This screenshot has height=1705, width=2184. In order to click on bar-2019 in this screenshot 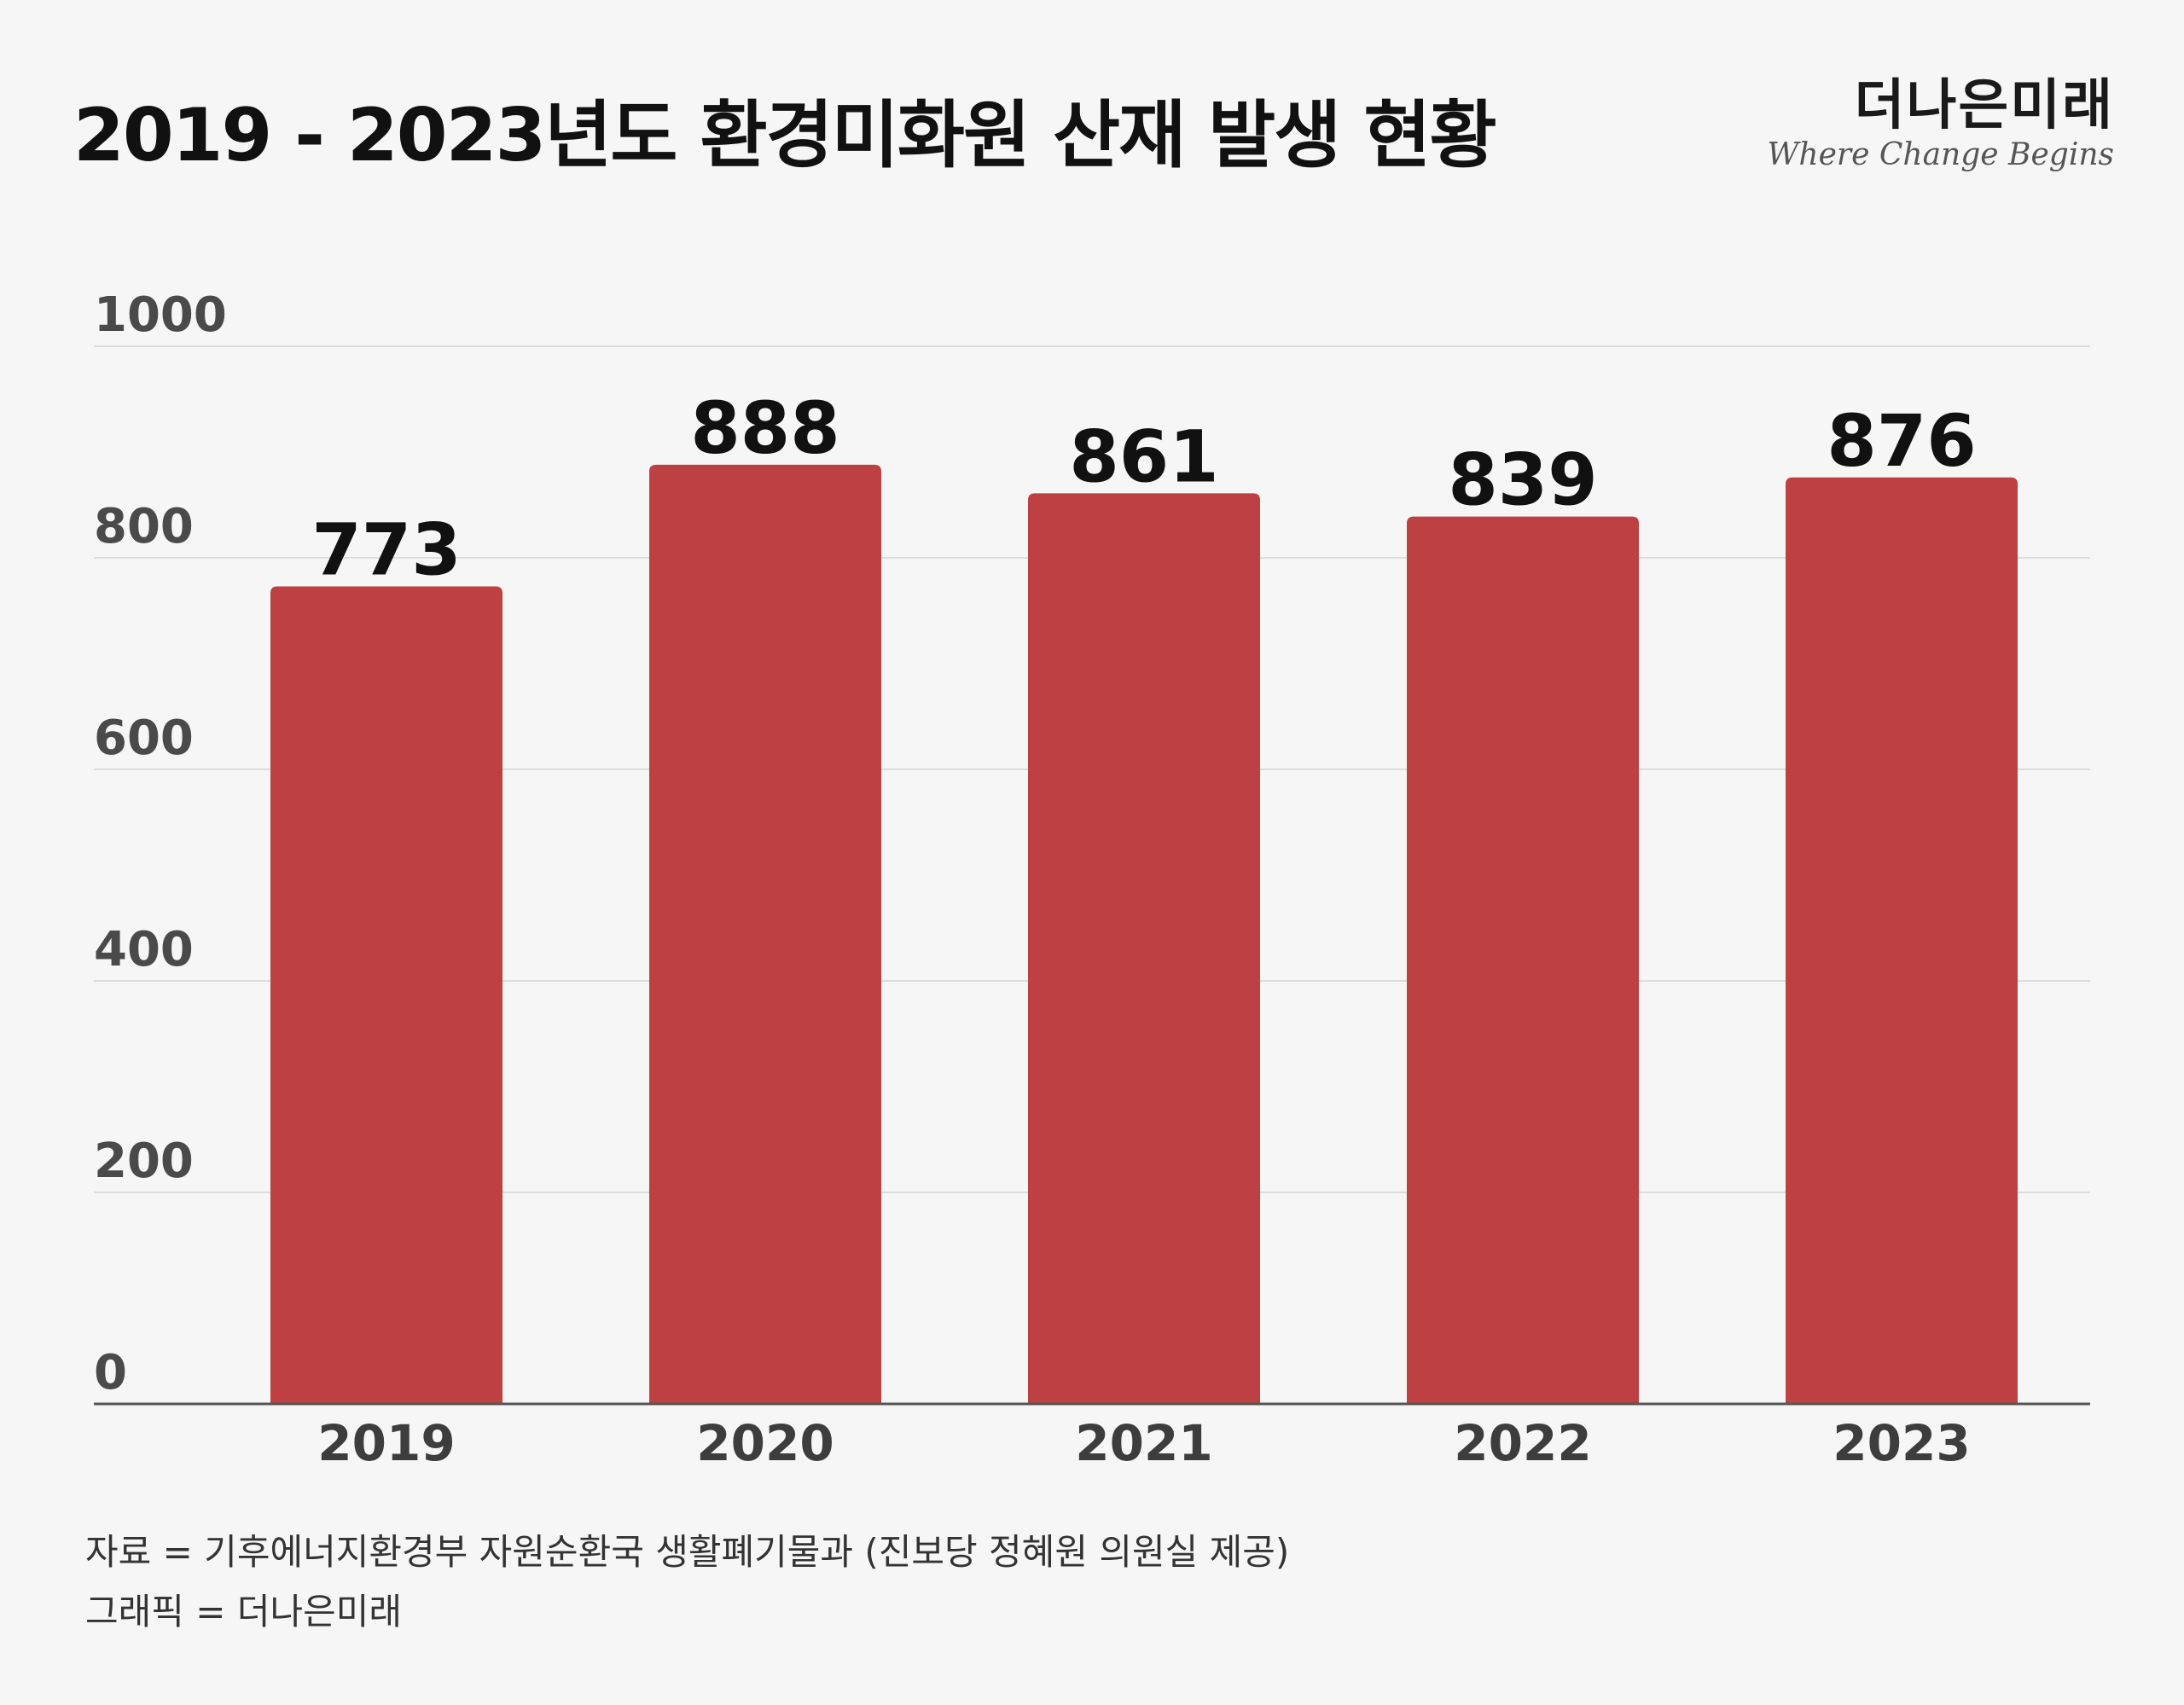, I will do `click(386, 995)`.